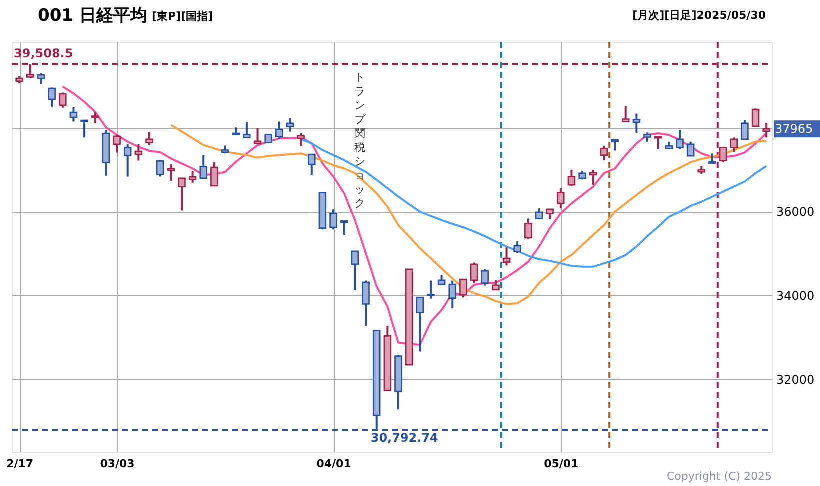 Image resolution: width=820 pixels, height=486 pixels. I want to click on x-tick-label: 03/03, so click(117, 464).